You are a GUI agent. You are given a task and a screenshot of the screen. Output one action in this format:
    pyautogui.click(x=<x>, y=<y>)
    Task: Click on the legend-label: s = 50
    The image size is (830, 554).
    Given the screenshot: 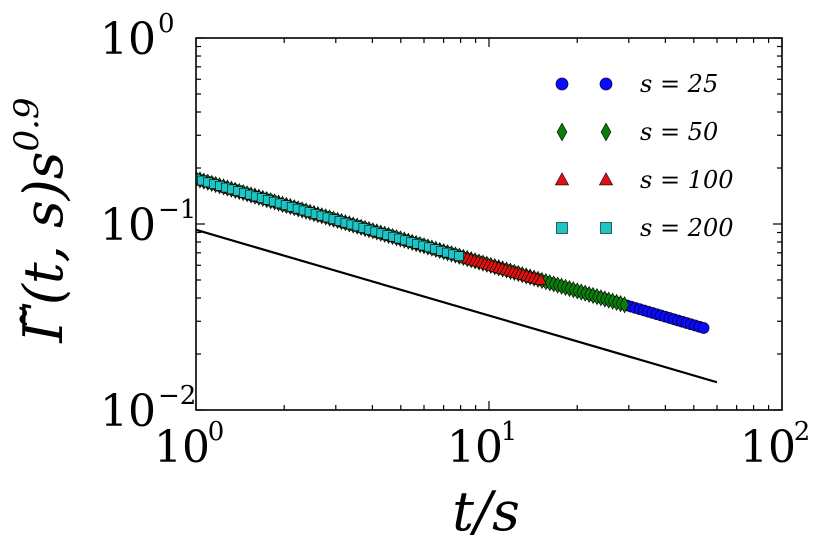 What is the action you would take?
    pyautogui.click(x=679, y=132)
    